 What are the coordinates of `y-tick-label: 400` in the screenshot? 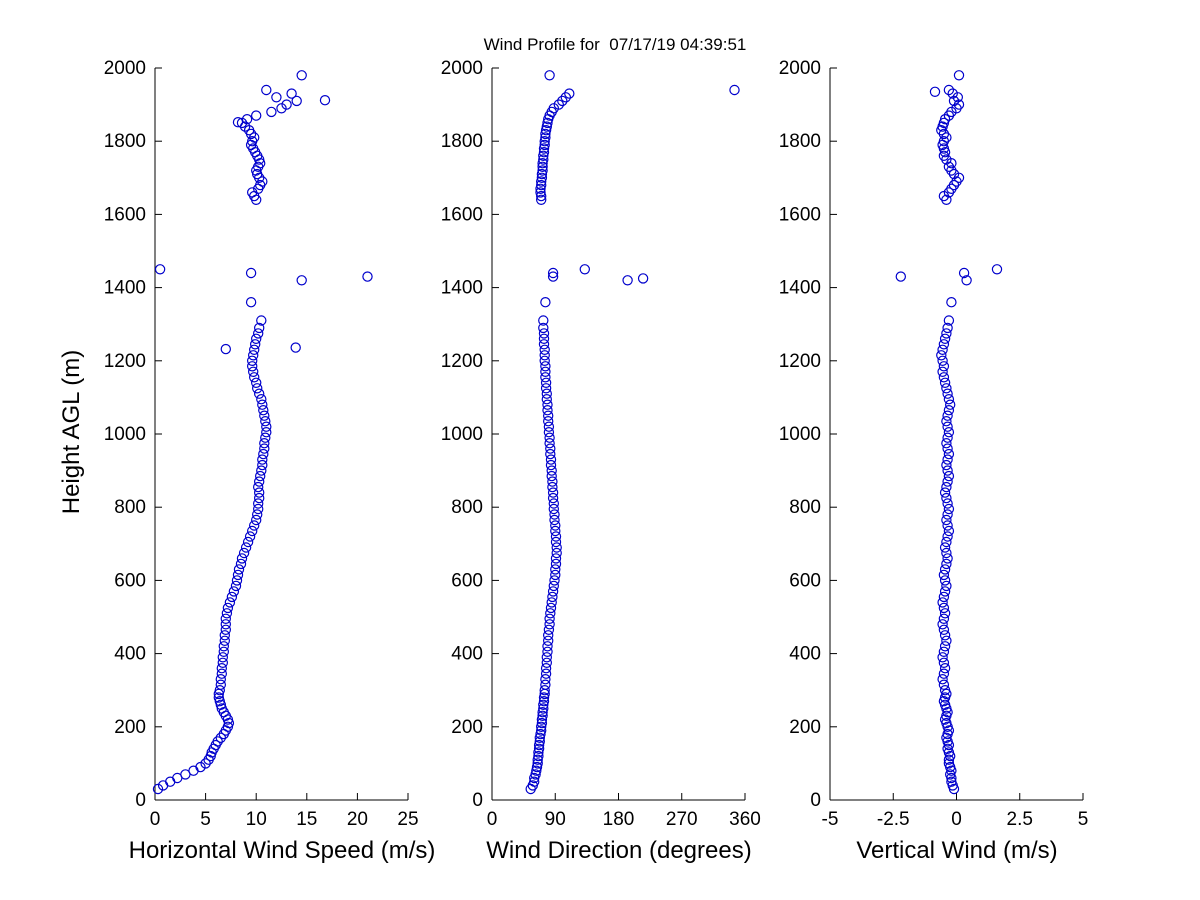 It's located at (467, 654).